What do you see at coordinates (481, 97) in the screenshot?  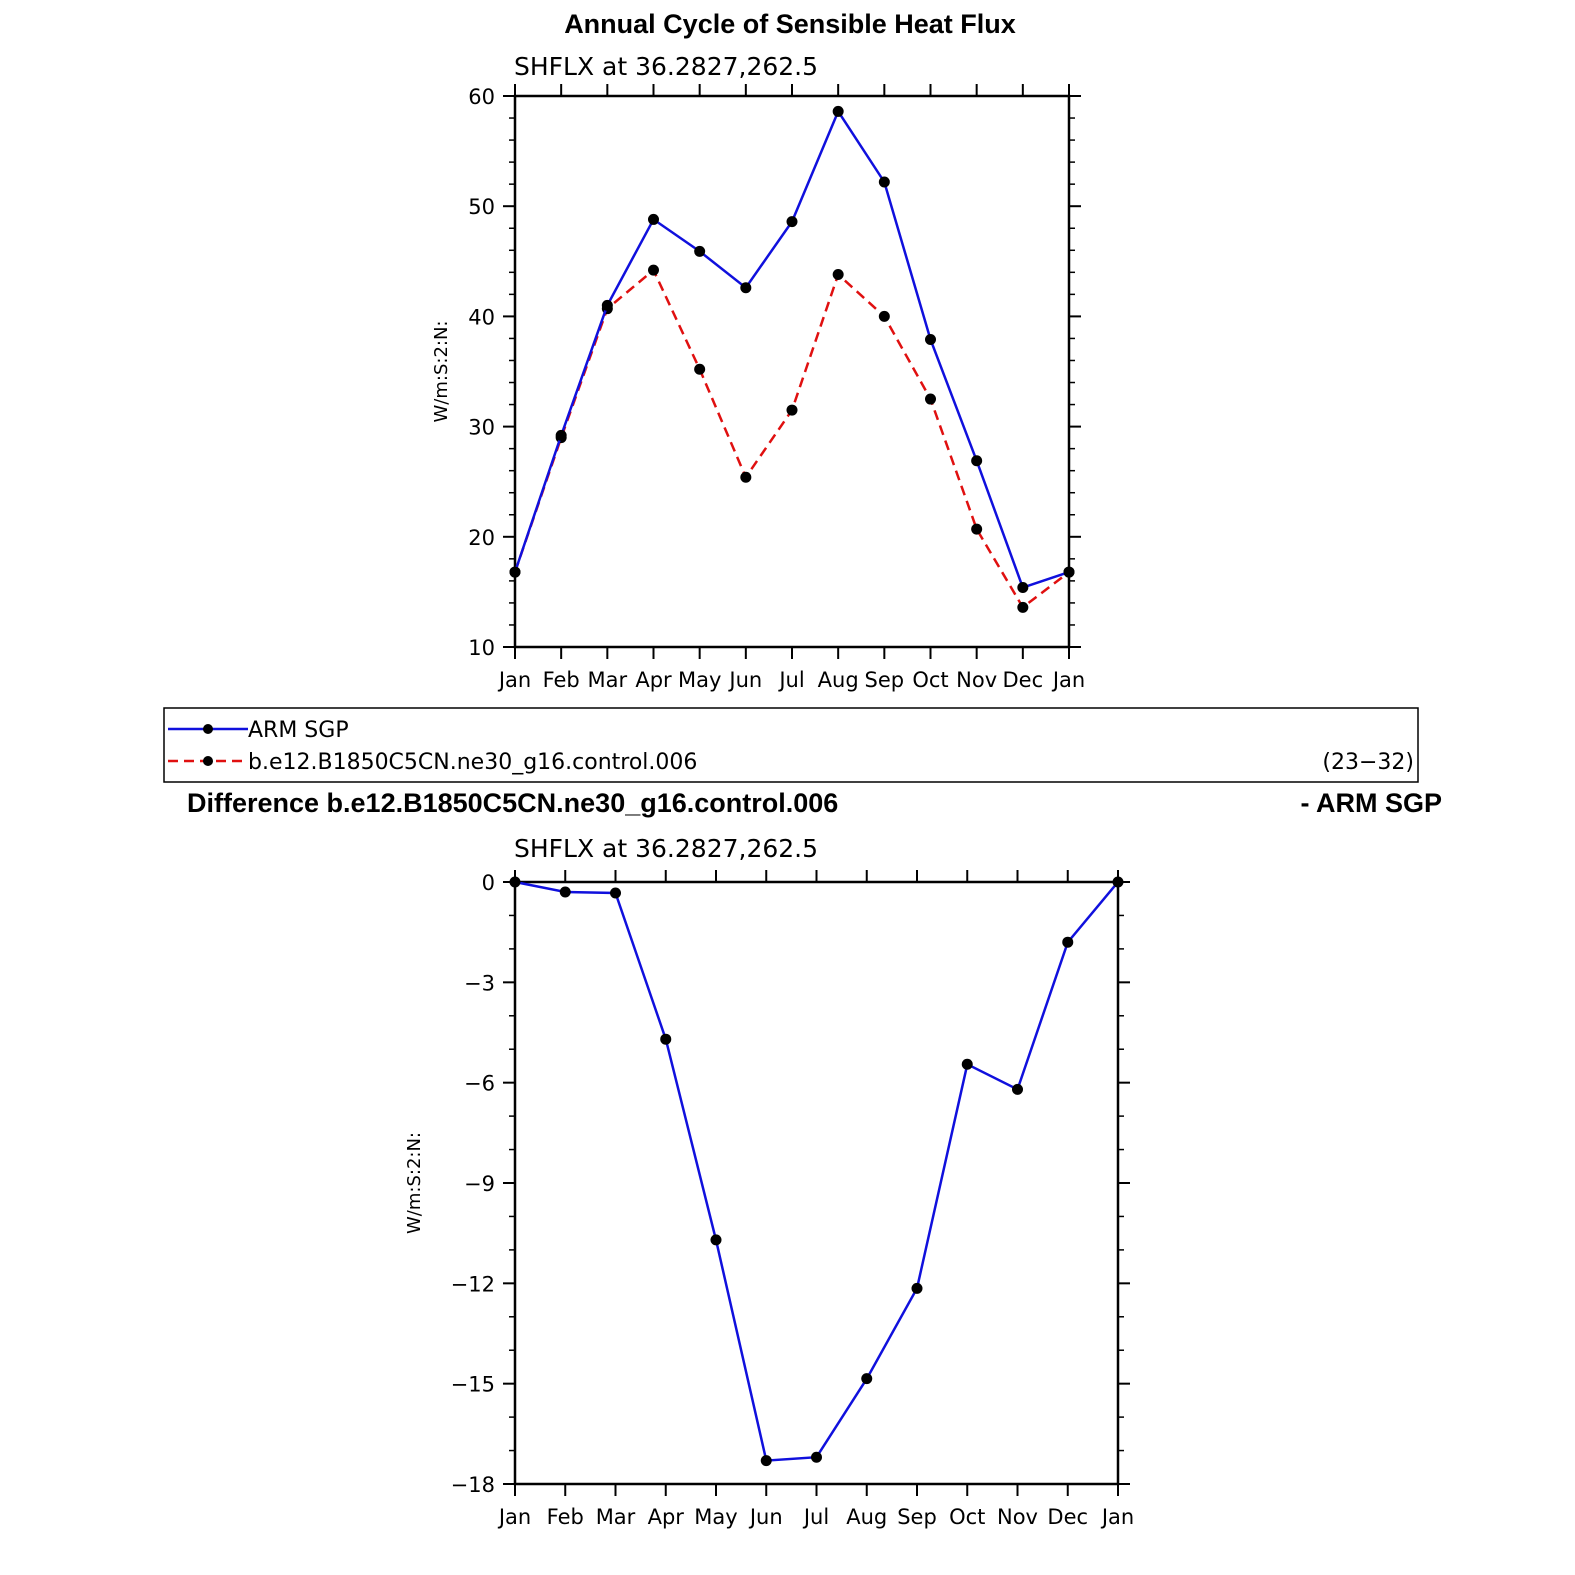 I see `y-tick-label: 60` at bounding box center [481, 97].